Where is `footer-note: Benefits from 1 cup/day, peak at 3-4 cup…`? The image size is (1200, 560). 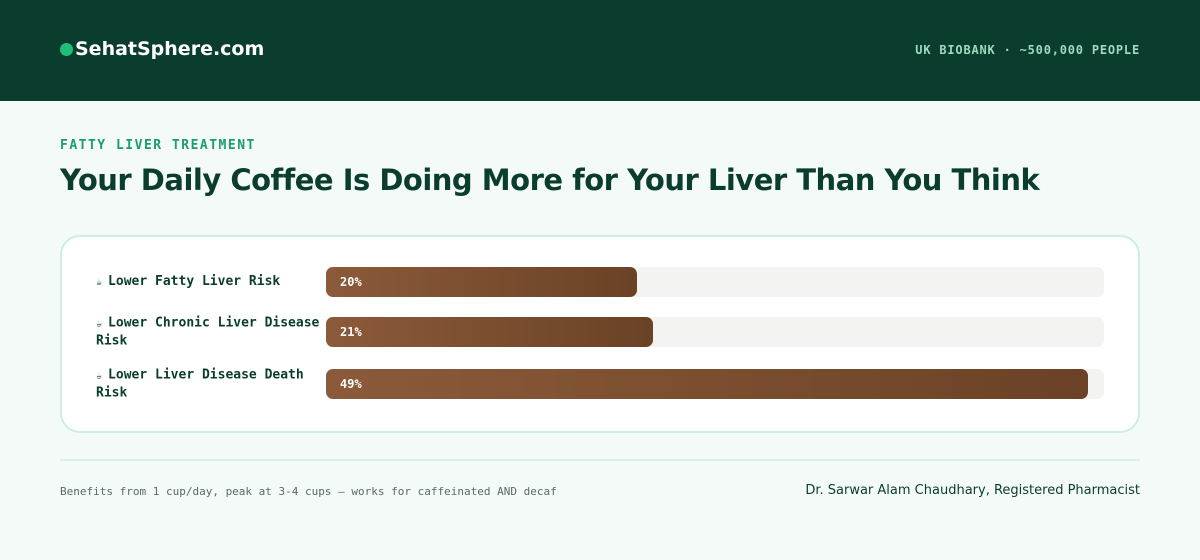
footer-note: Benefits from 1 cup/day, peak at 3-4 cup… is located at coordinates (308, 491).